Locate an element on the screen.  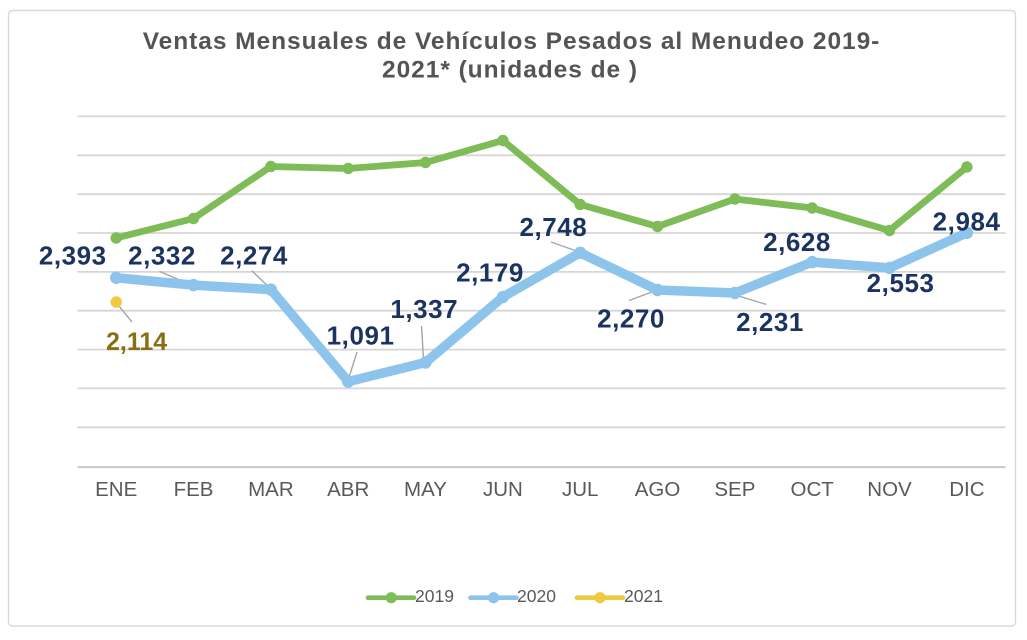
svg-text: 2,231 is located at coordinates (770, 322).